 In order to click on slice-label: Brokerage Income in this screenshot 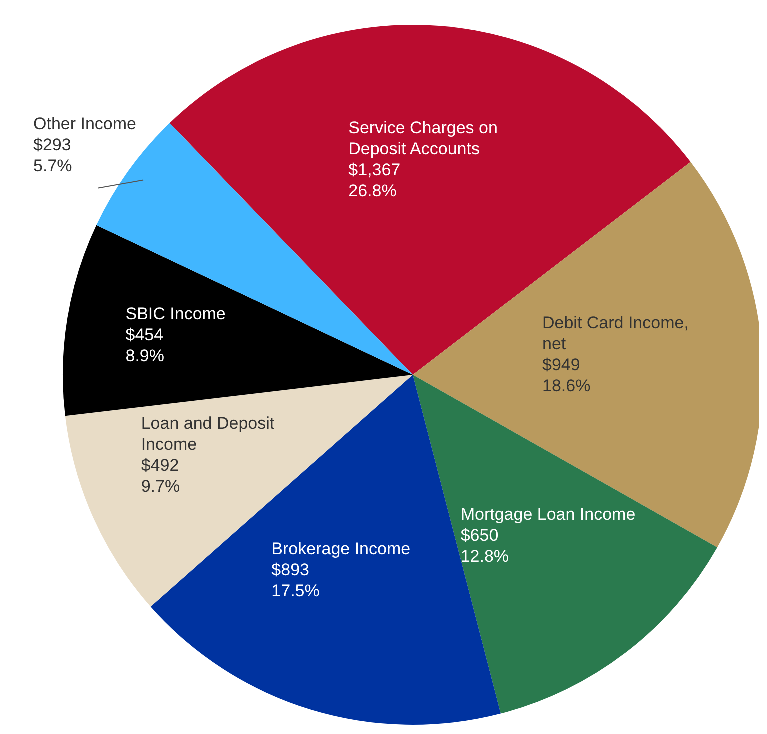, I will do `click(341, 548)`.